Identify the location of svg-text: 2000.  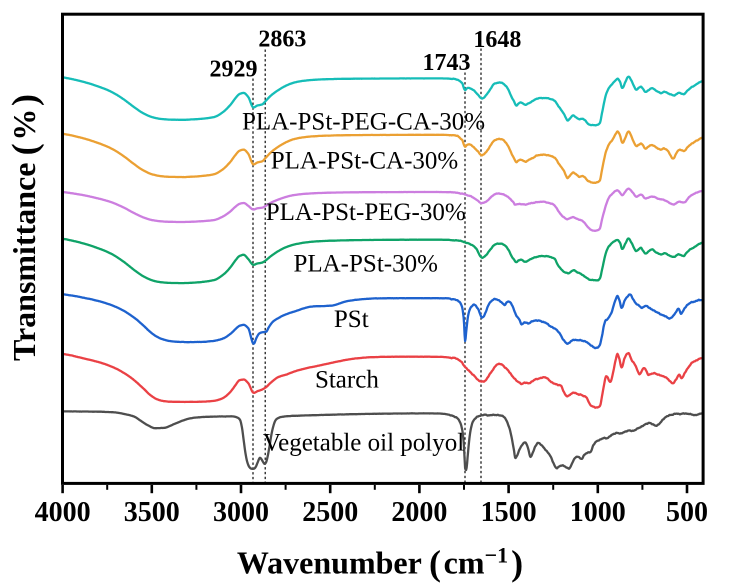
(419, 512).